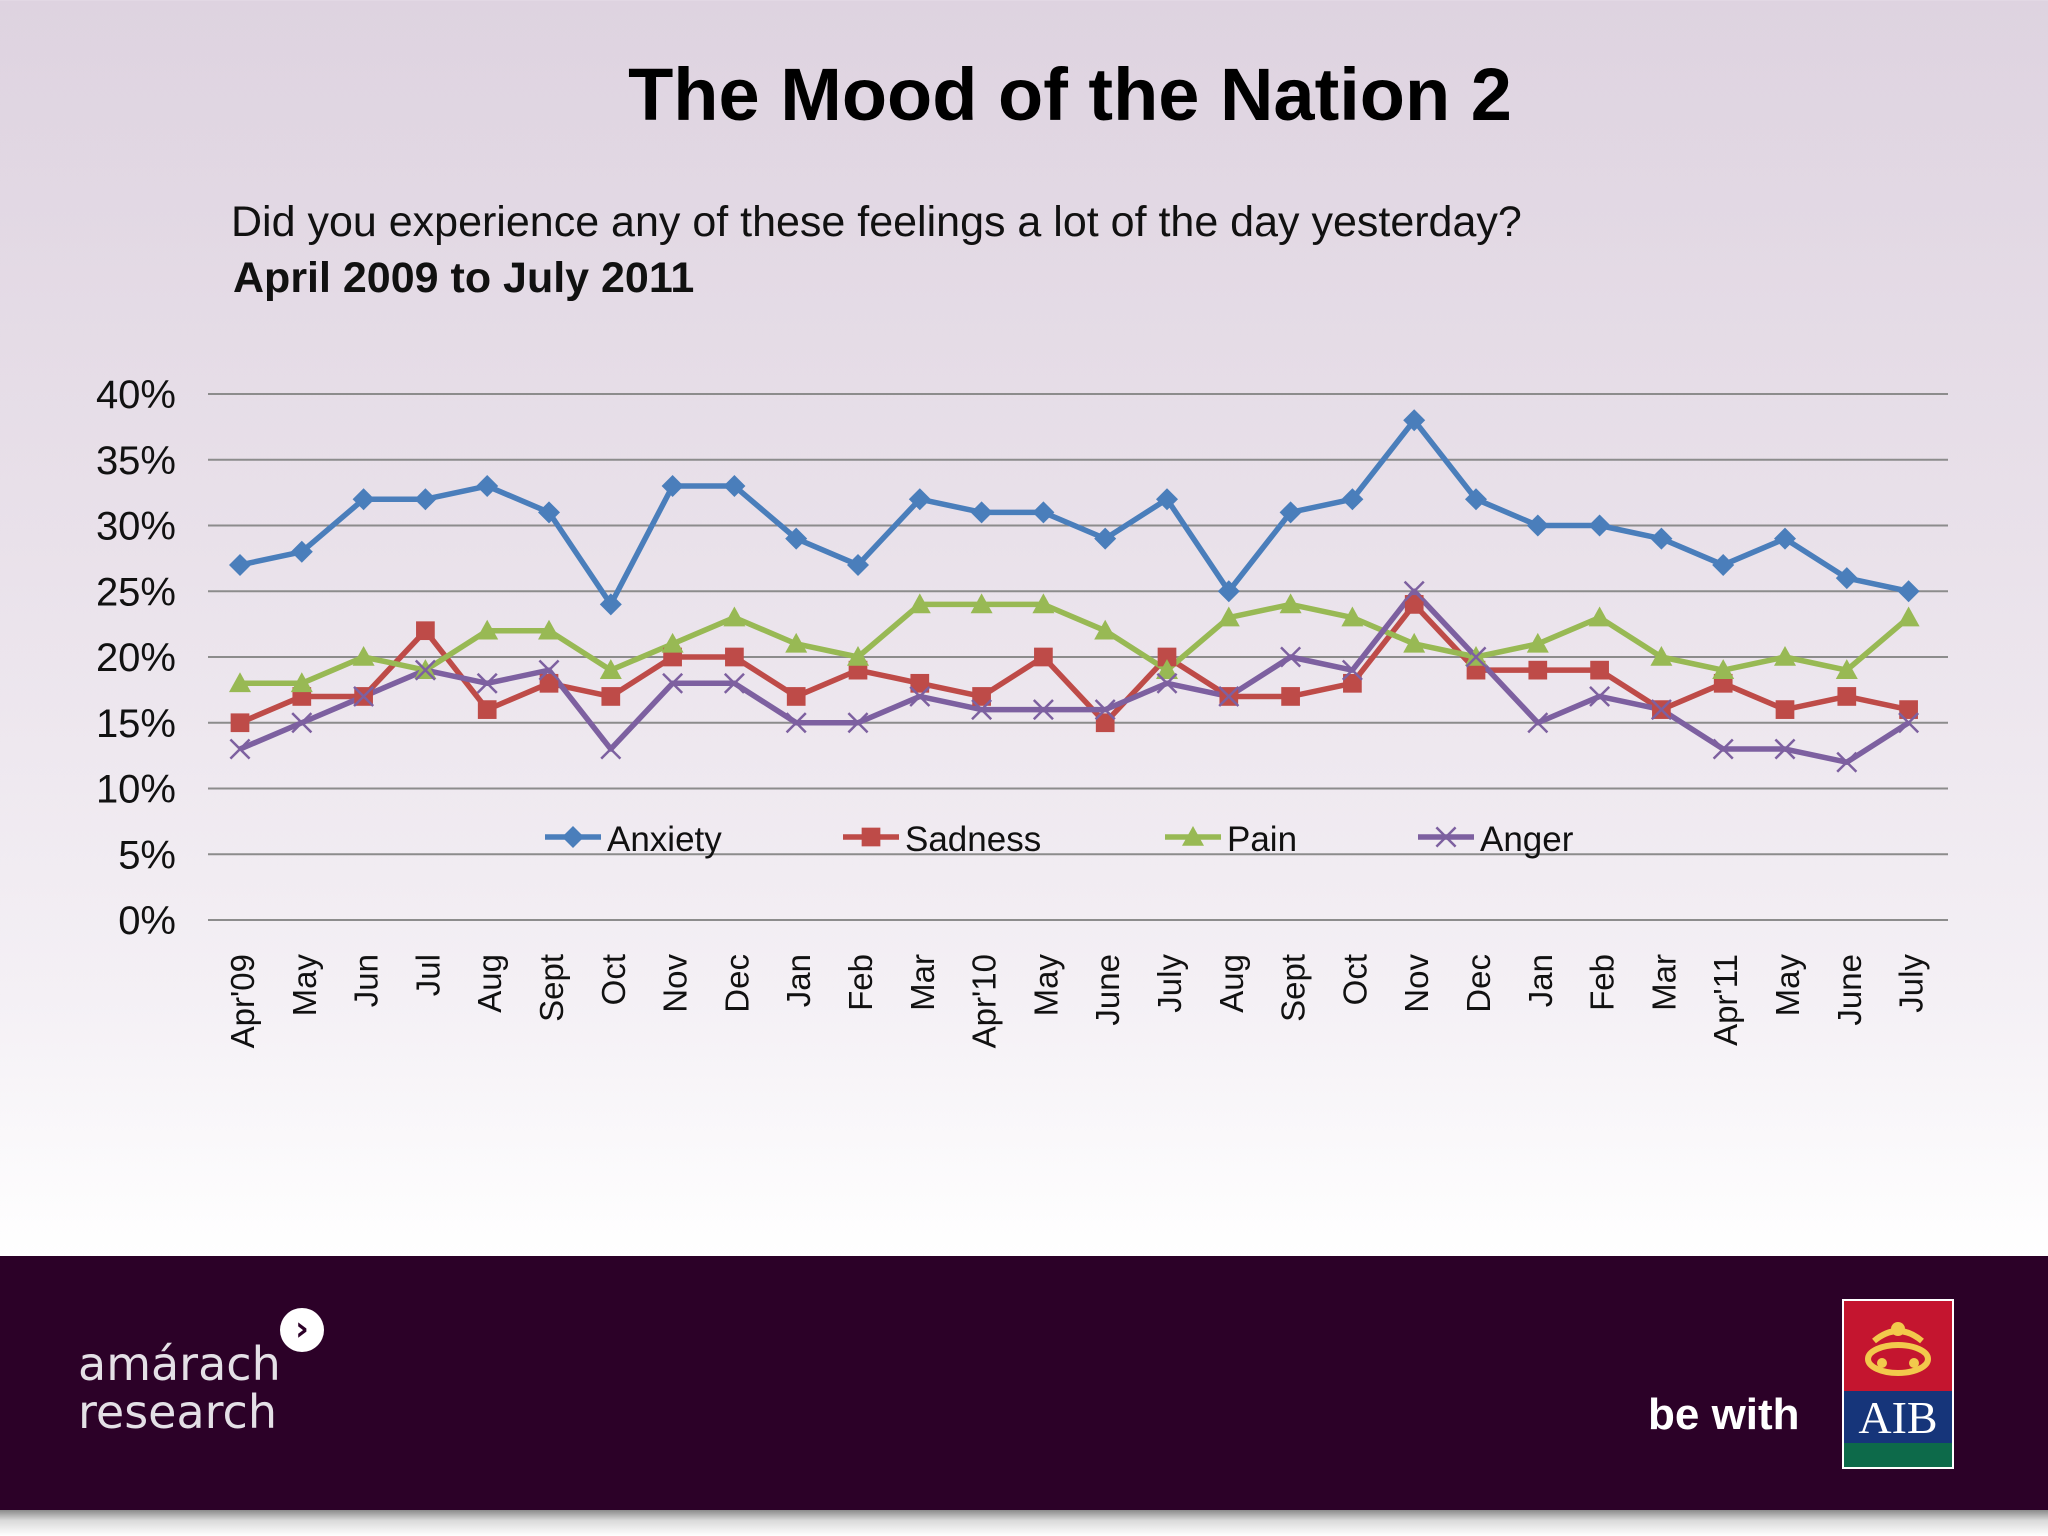 The image size is (2048, 1536). I want to click on x-tick-label: Apr'10, so click(984, 1001).